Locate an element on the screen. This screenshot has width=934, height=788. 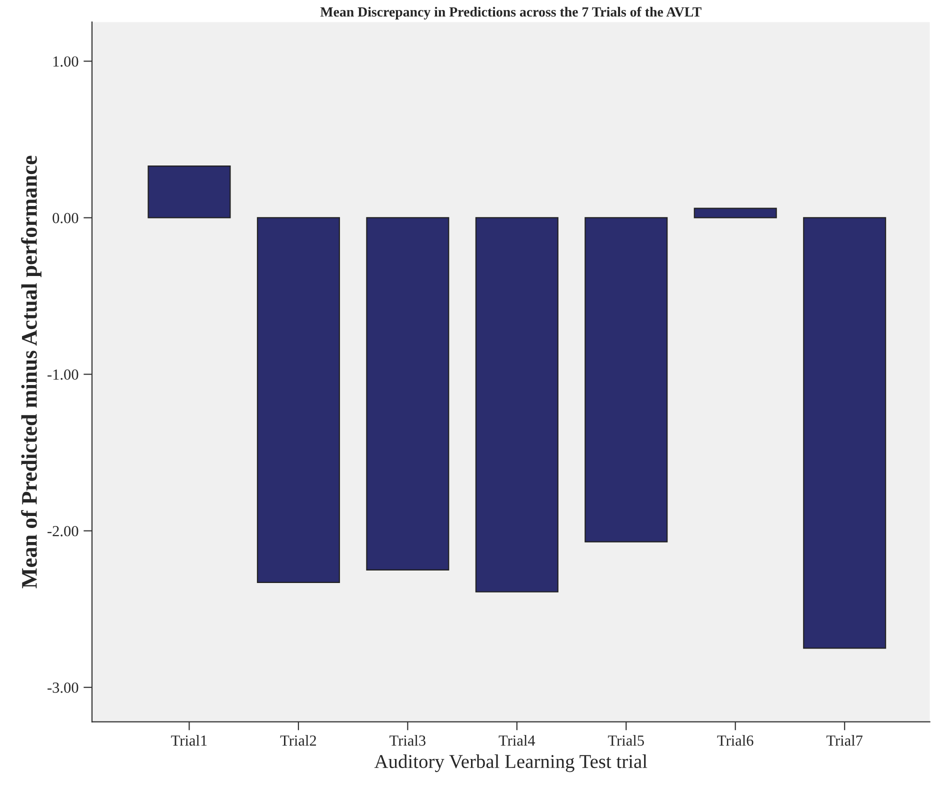
y-axis-title: Mean of Predicted minus Actual performance is located at coordinates (31, 372).